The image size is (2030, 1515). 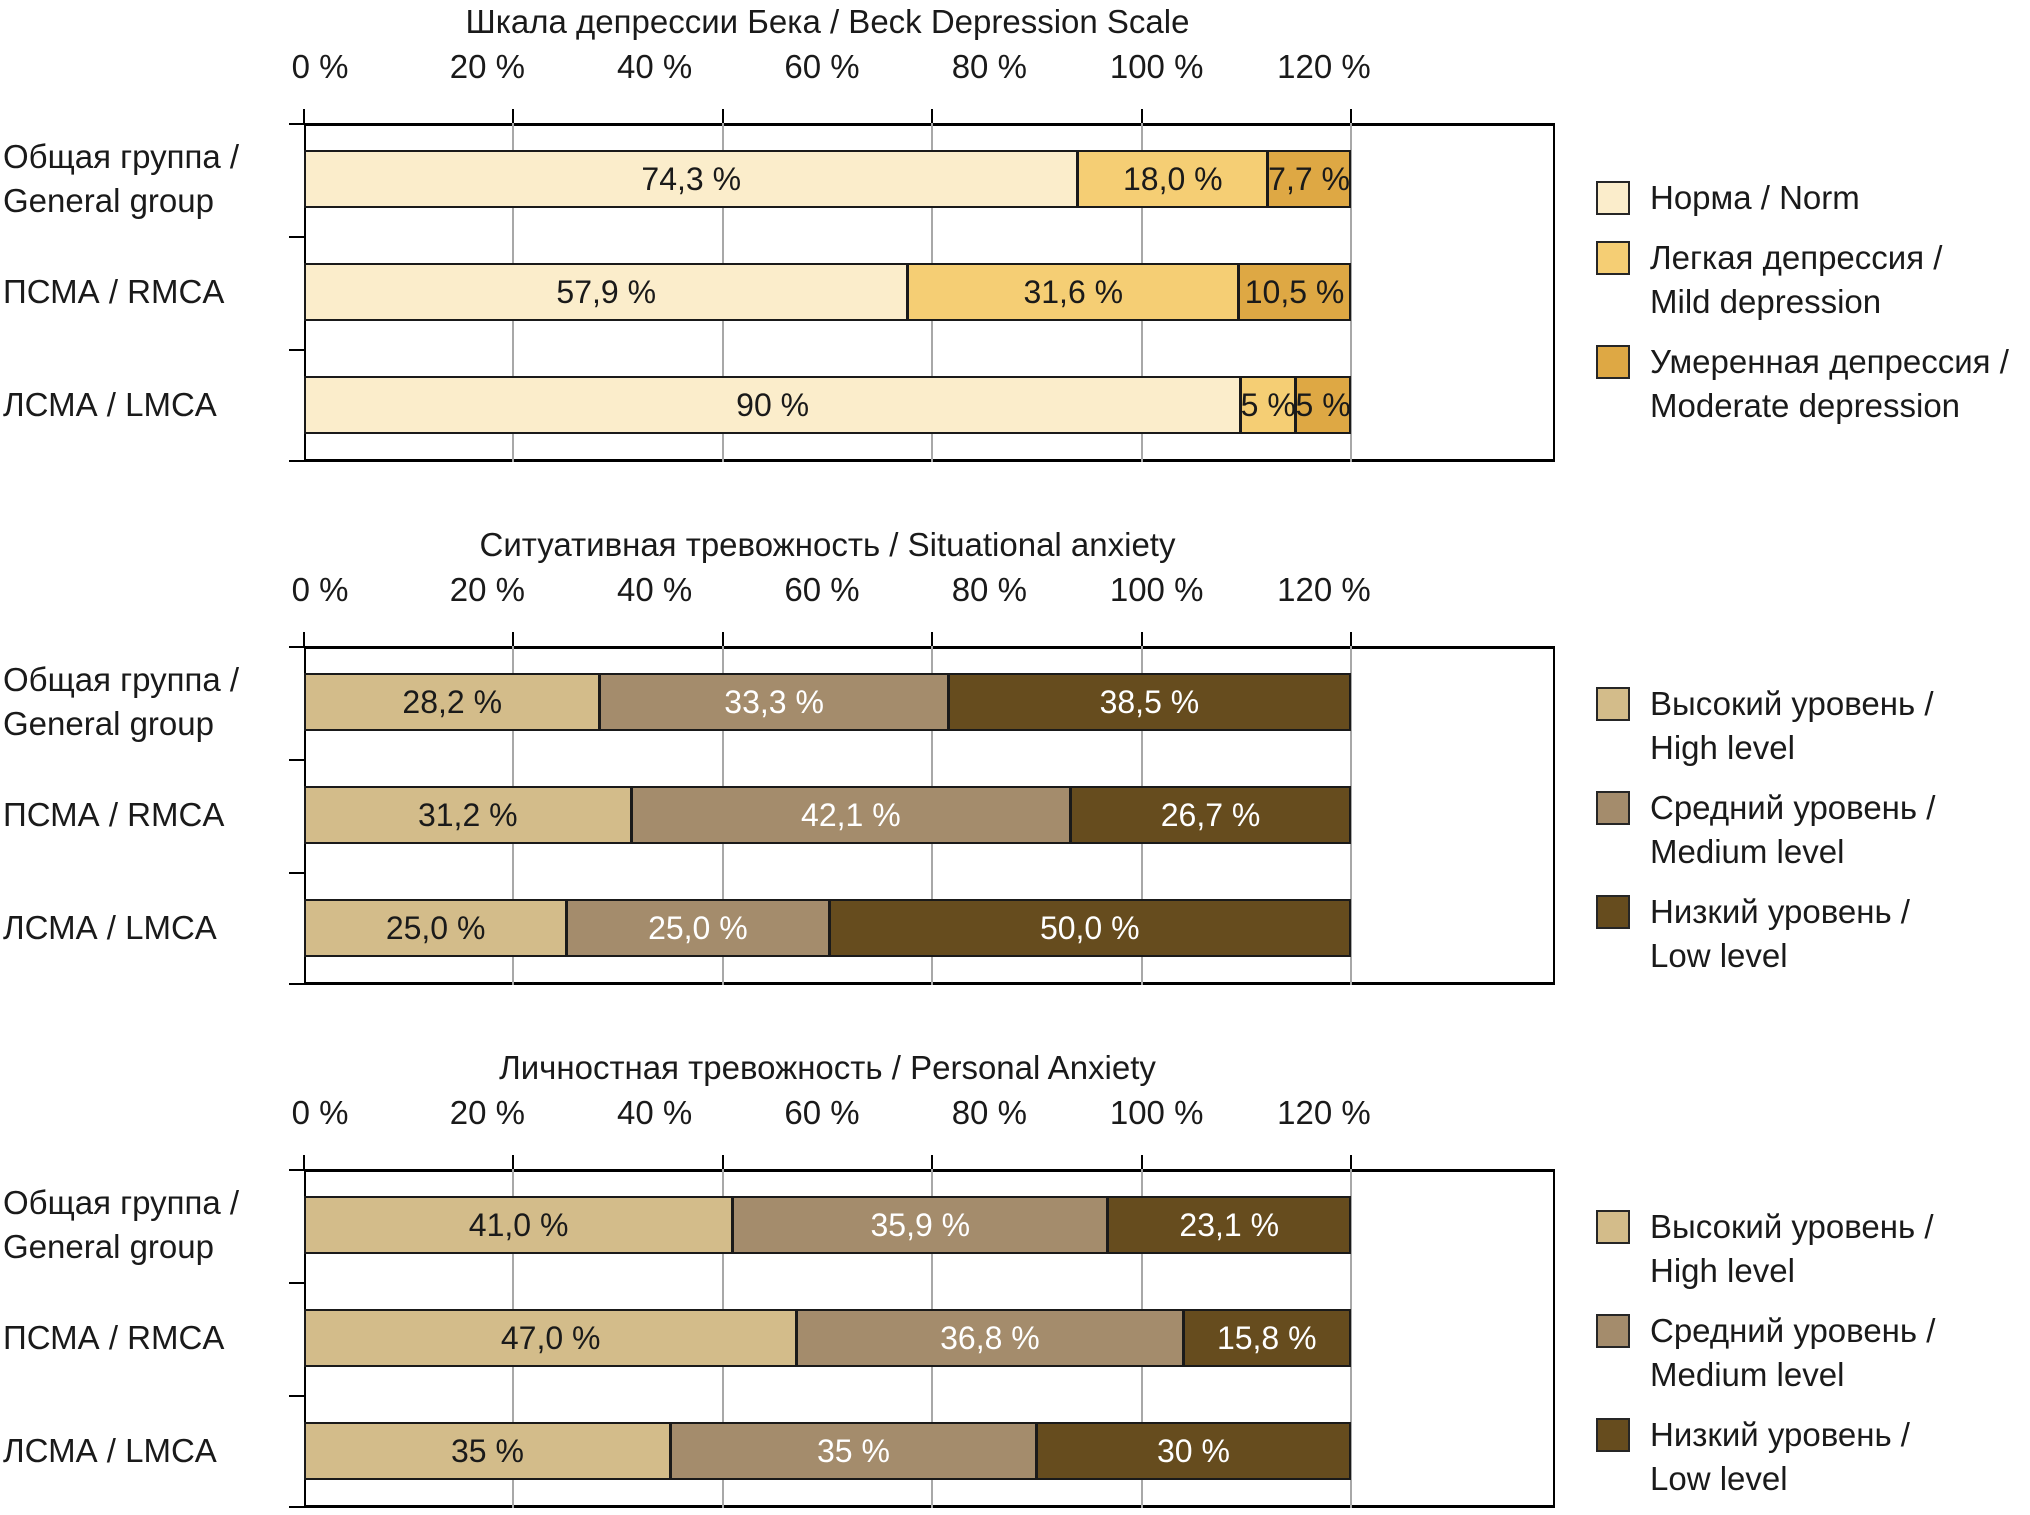 What do you see at coordinates (1229, 1225) in the screenshot?
I see `bar-value-label: 23,1 %` at bounding box center [1229, 1225].